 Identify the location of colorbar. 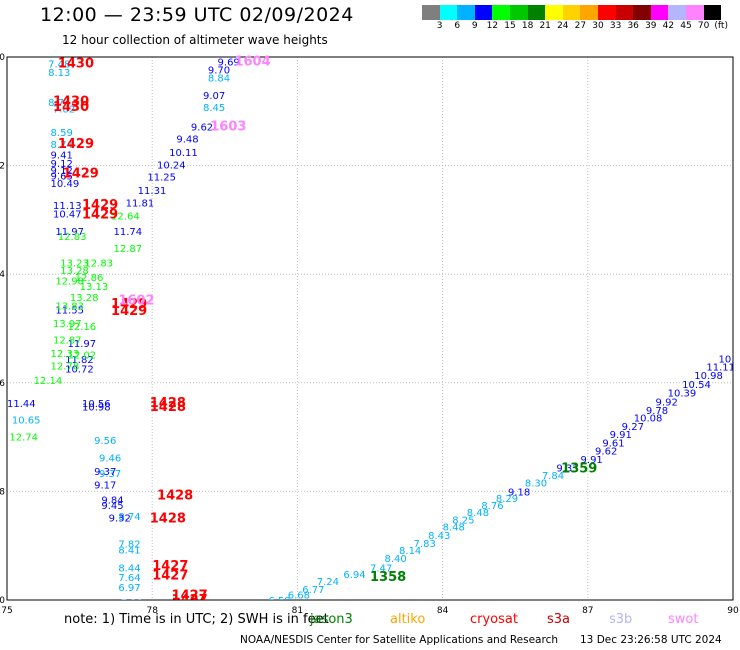
(572, 12).